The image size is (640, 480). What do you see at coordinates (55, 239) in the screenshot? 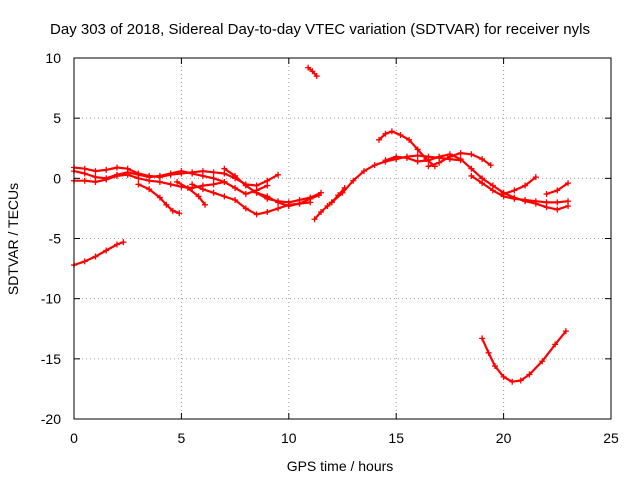
I see `y-tick-label: -5` at bounding box center [55, 239].